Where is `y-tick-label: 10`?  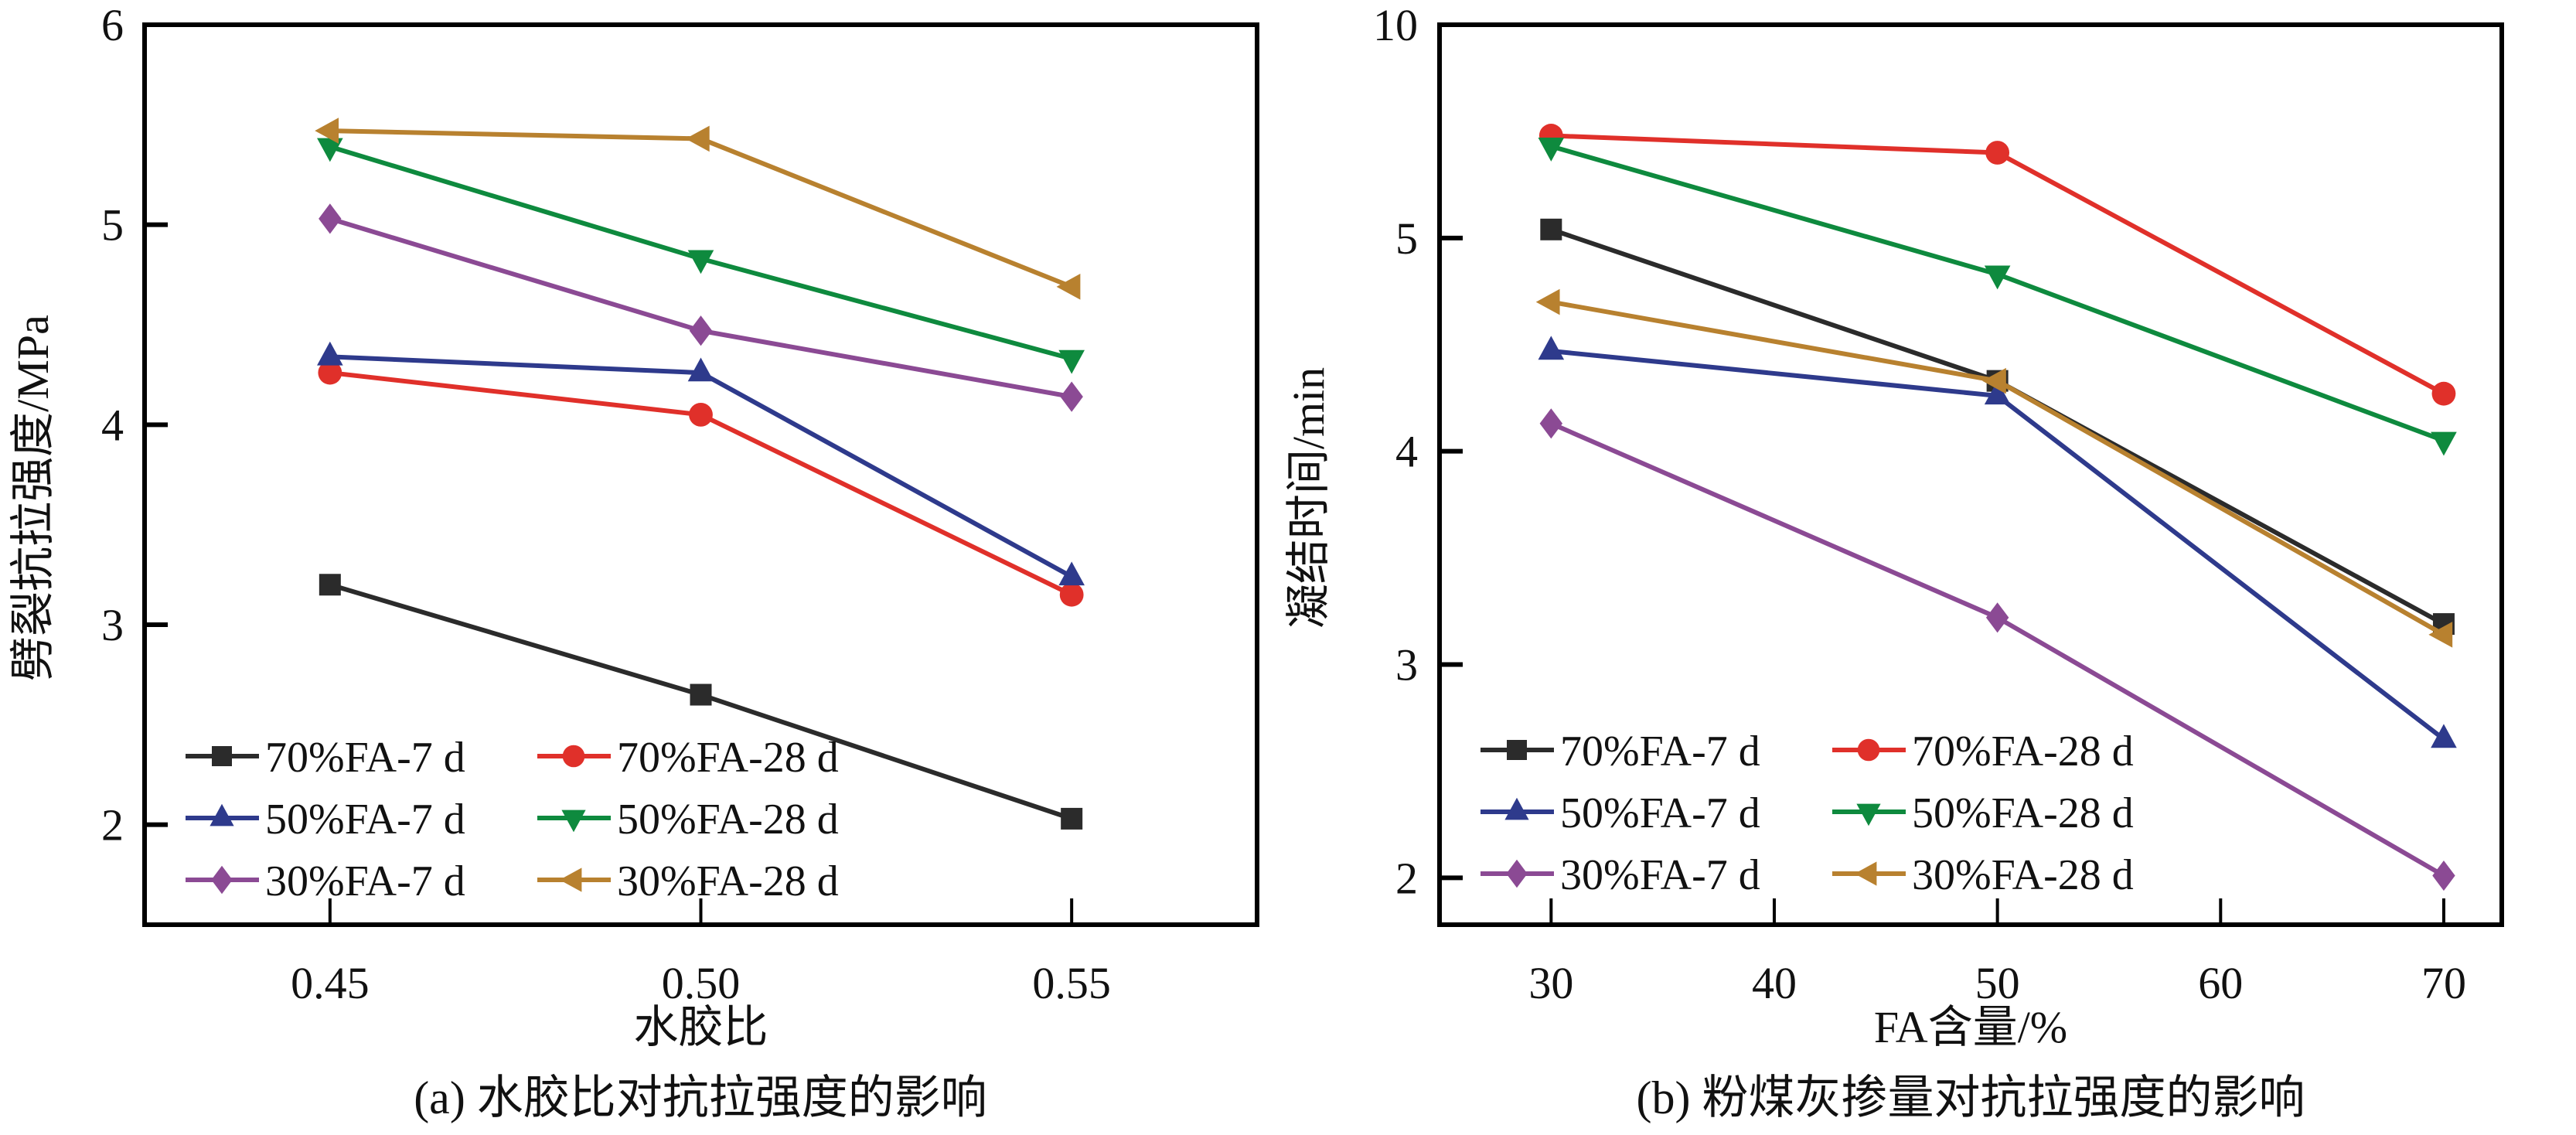 y-tick-label: 10 is located at coordinates (1395, 25).